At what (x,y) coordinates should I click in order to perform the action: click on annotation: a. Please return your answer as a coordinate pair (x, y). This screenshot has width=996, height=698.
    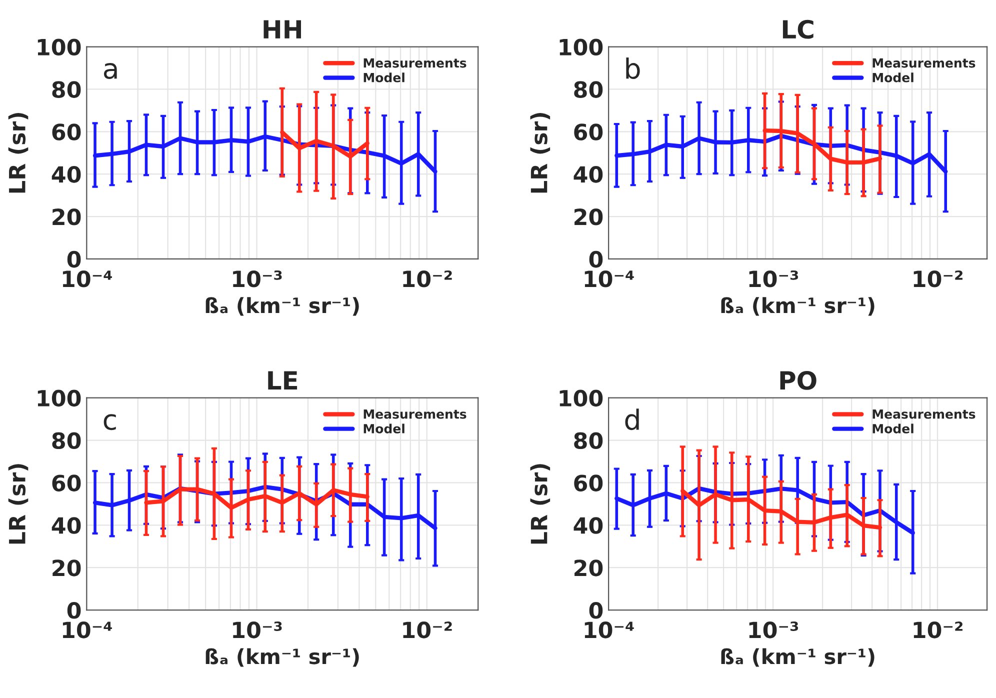
    Looking at the image, I should click on (110, 71).